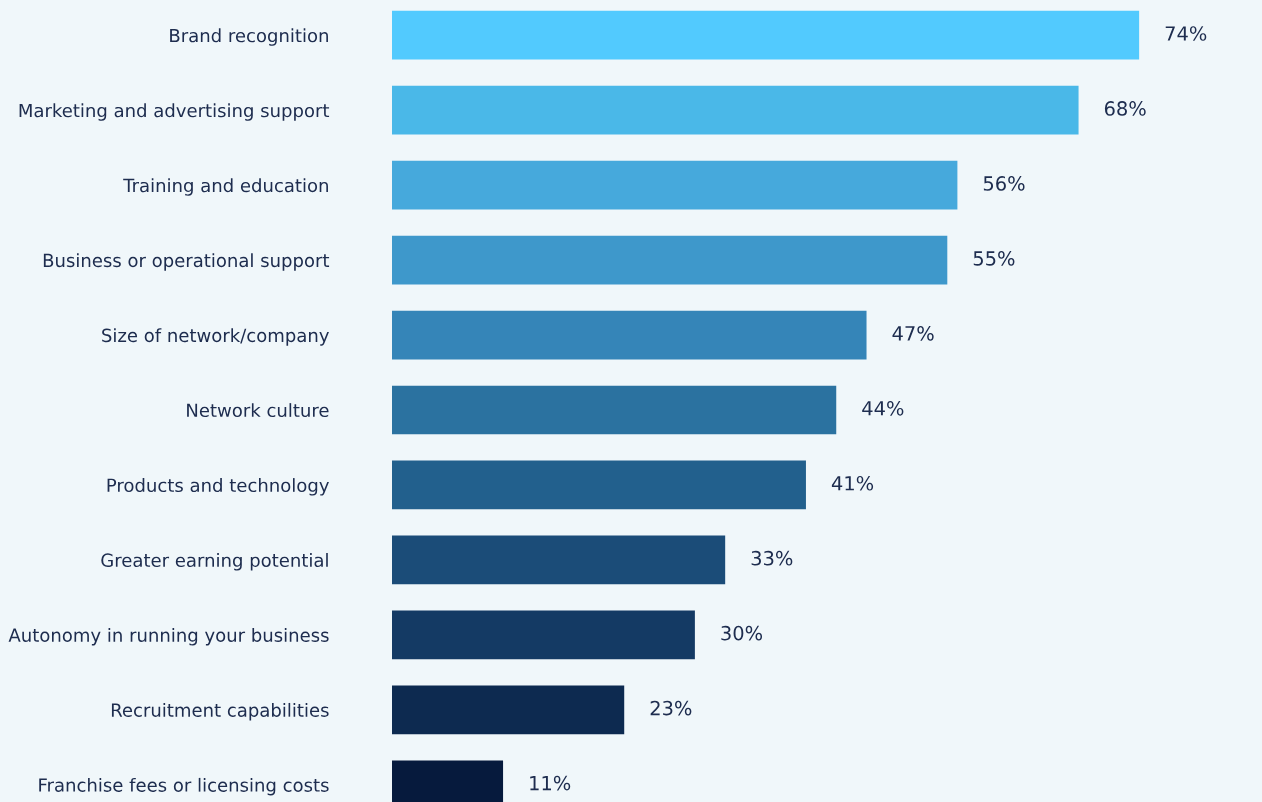 The height and width of the screenshot is (802, 1262). I want to click on y-tick-label: Recruitment capabilities, so click(220, 711).